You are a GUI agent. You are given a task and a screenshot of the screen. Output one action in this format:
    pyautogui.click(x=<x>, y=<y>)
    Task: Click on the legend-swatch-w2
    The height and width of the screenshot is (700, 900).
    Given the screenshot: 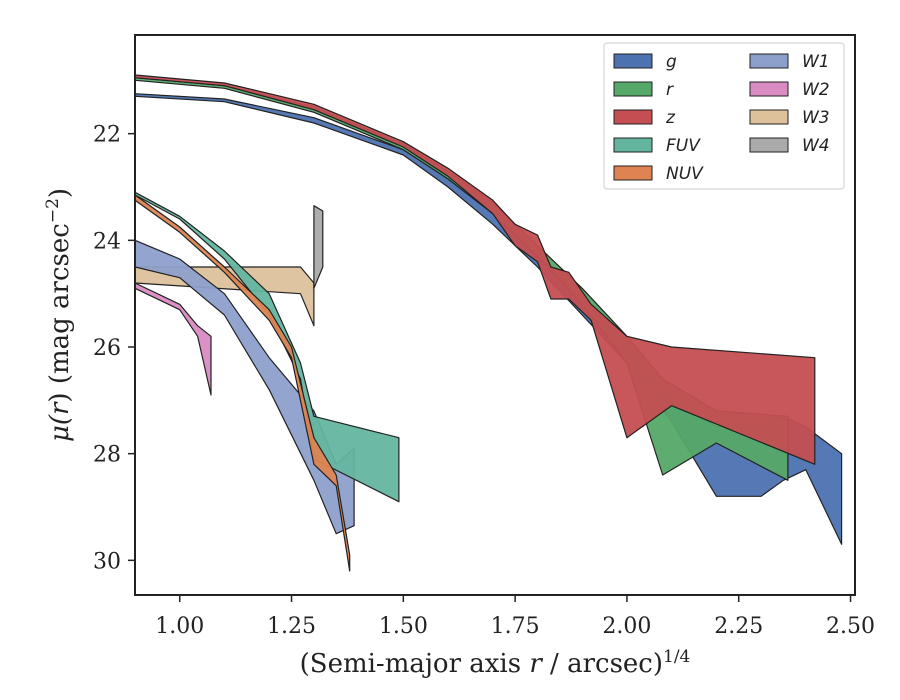 What is the action you would take?
    pyautogui.click(x=769, y=89)
    